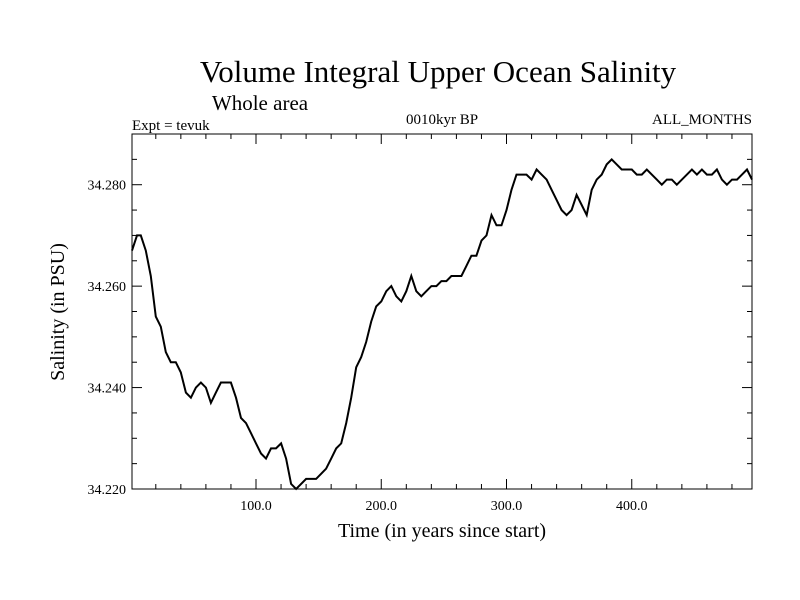 The width and height of the screenshot is (800, 600). I want to click on x-tick-label: 100.0, so click(256, 506).